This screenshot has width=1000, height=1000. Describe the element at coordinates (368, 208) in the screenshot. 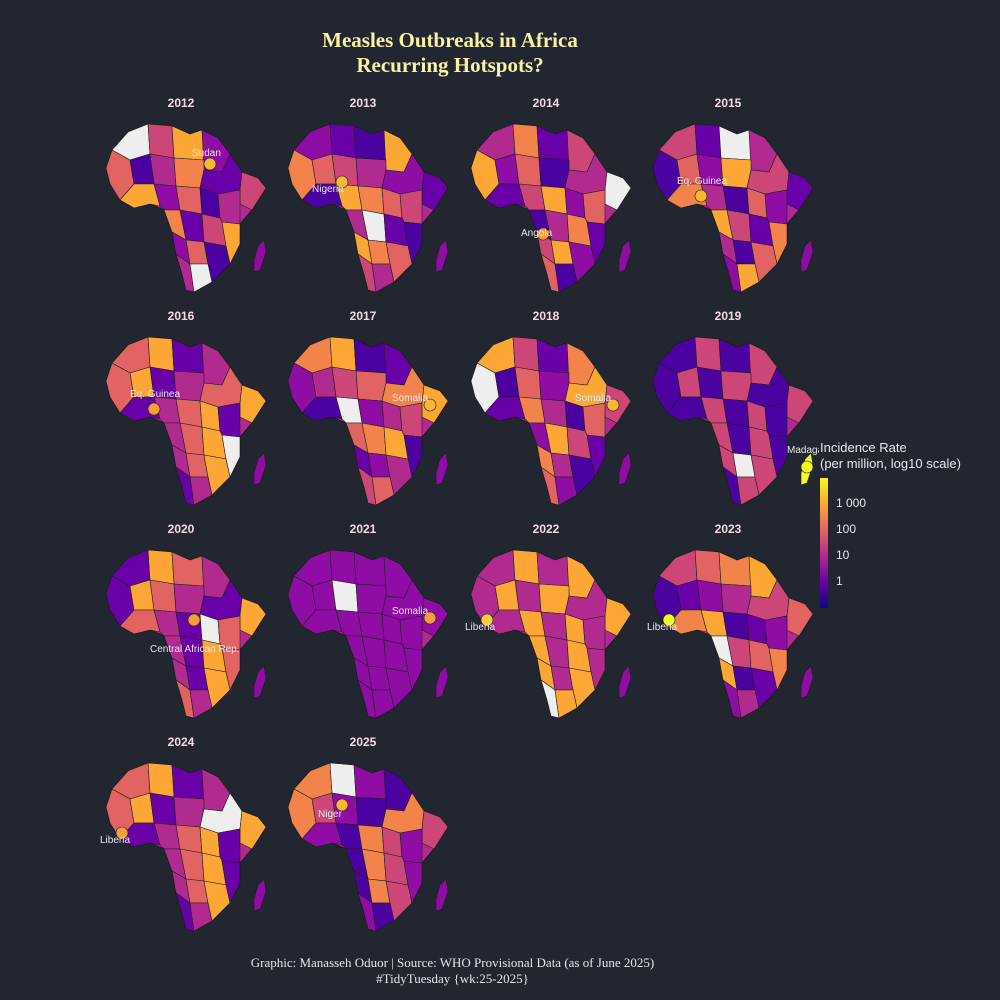

I see `africa-choropleth-map: Nigeria` at that location.